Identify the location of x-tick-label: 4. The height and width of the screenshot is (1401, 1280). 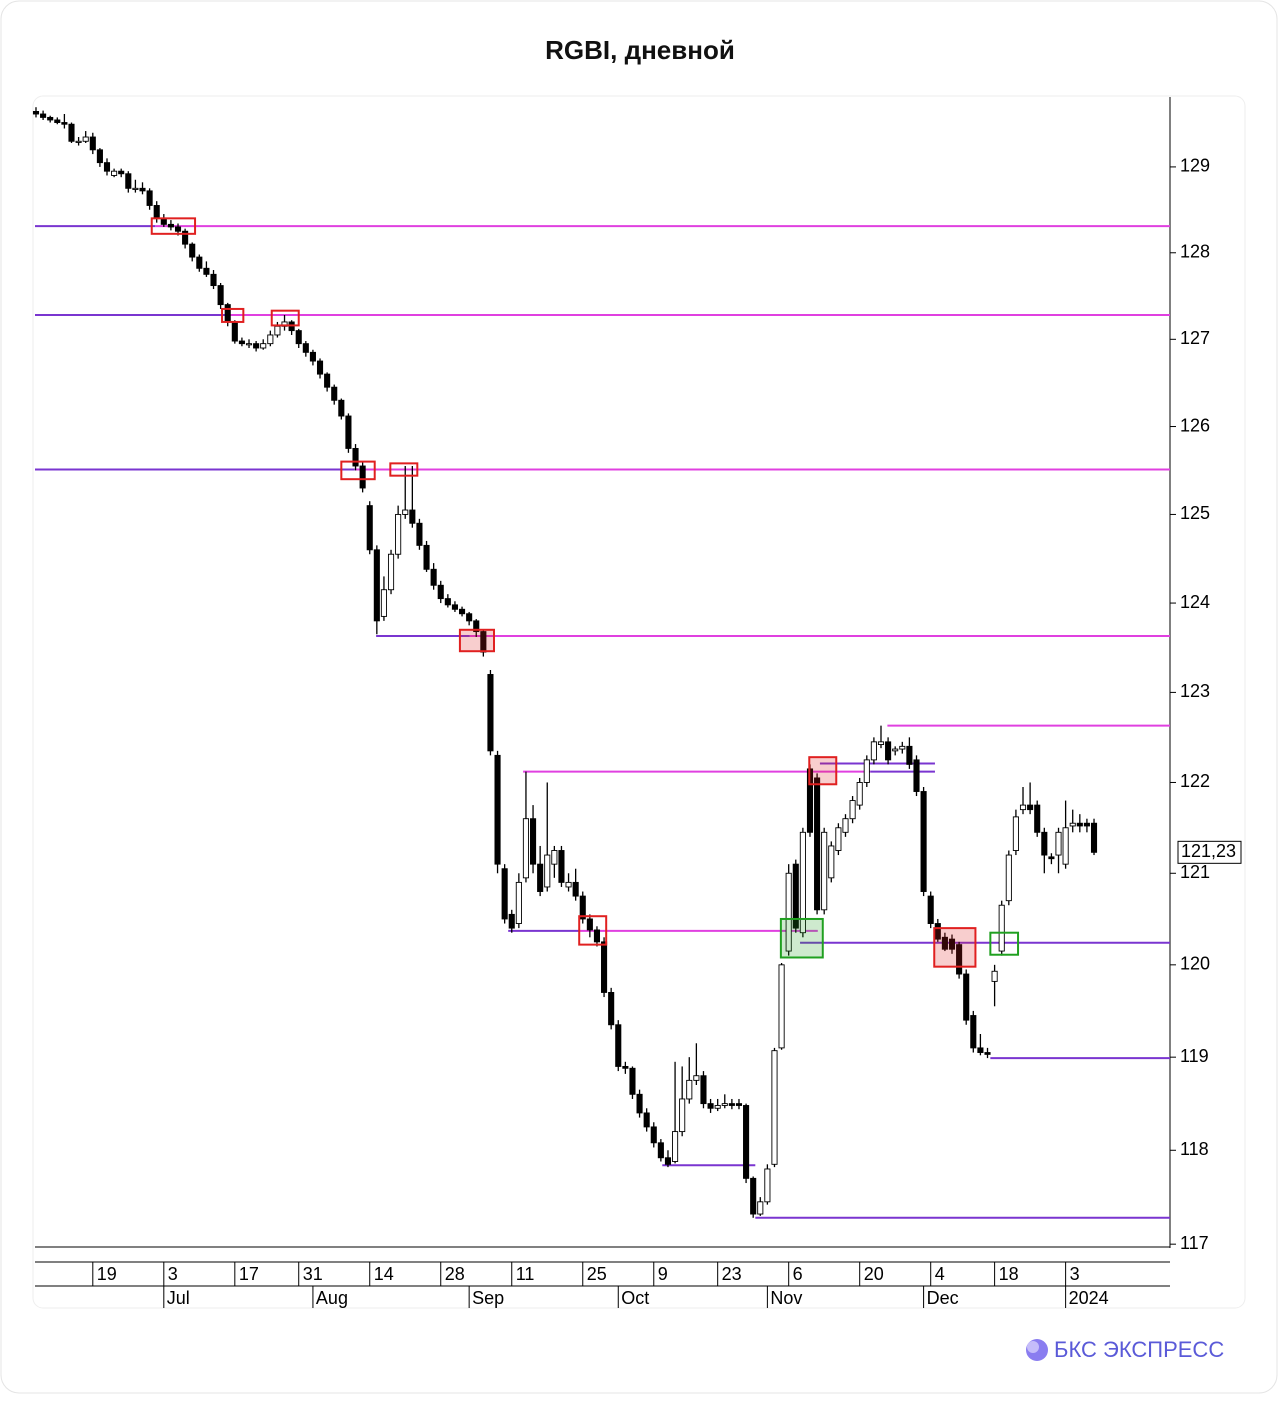
(940, 1274).